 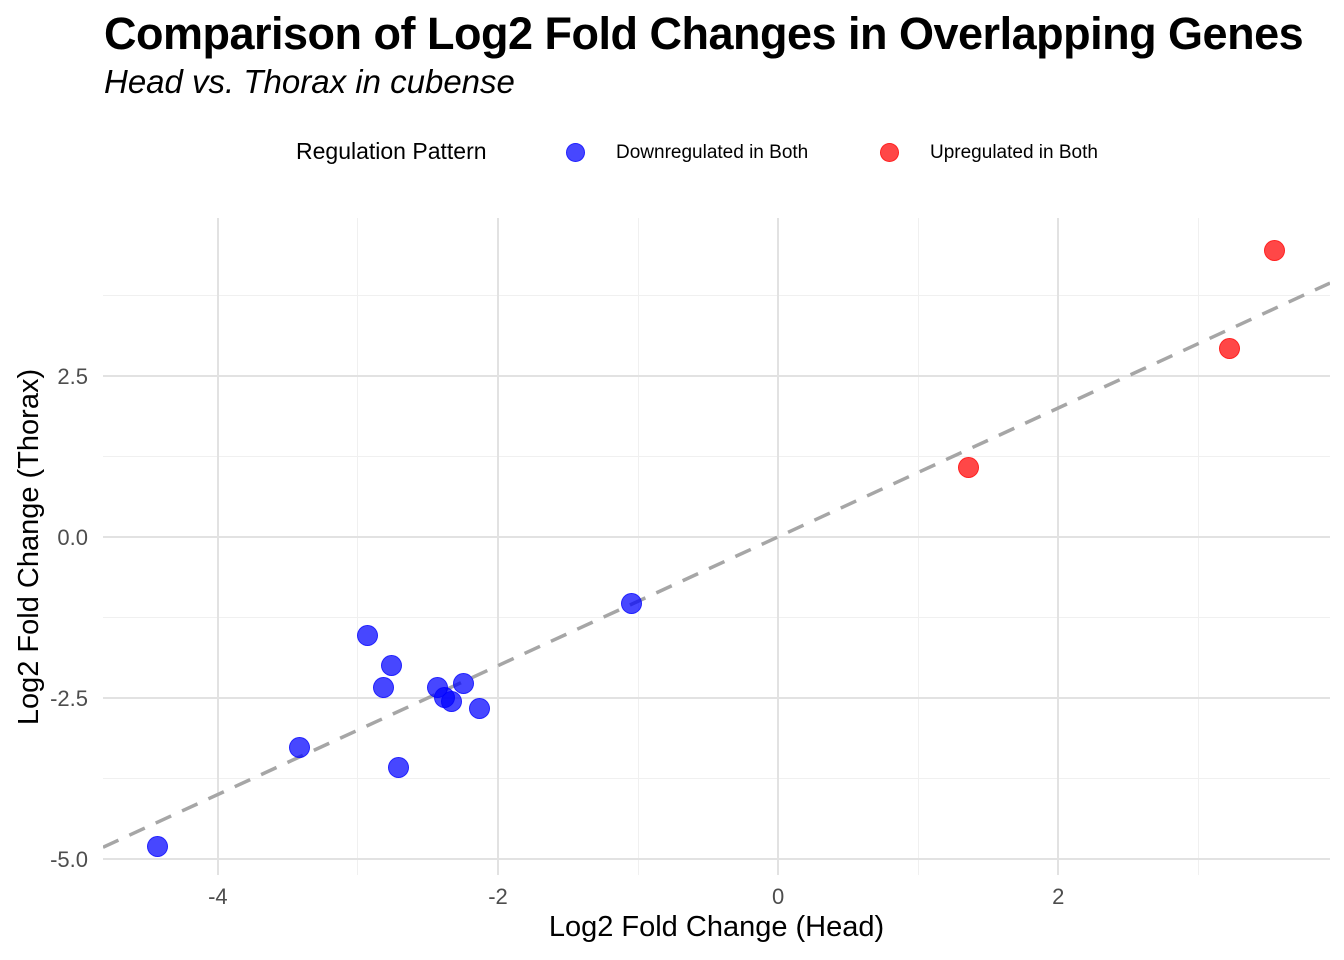 I want to click on x-tick-label: 0, so click(x=778, y=896).